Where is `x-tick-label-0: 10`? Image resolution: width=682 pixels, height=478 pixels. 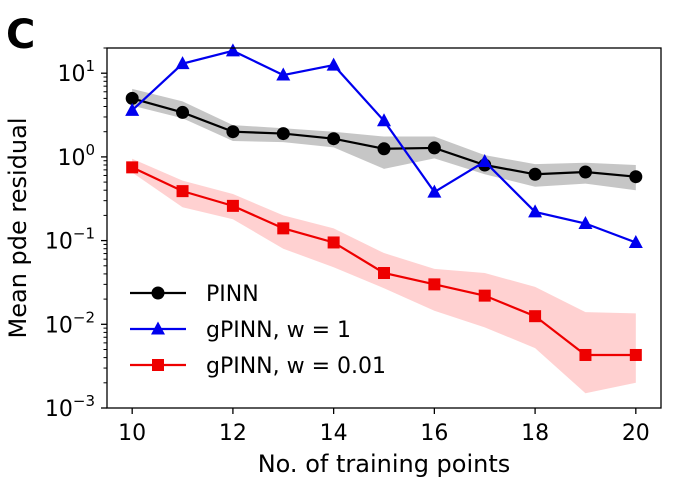
x-tick-label-0: 10 is located at coordinates (132, 433).